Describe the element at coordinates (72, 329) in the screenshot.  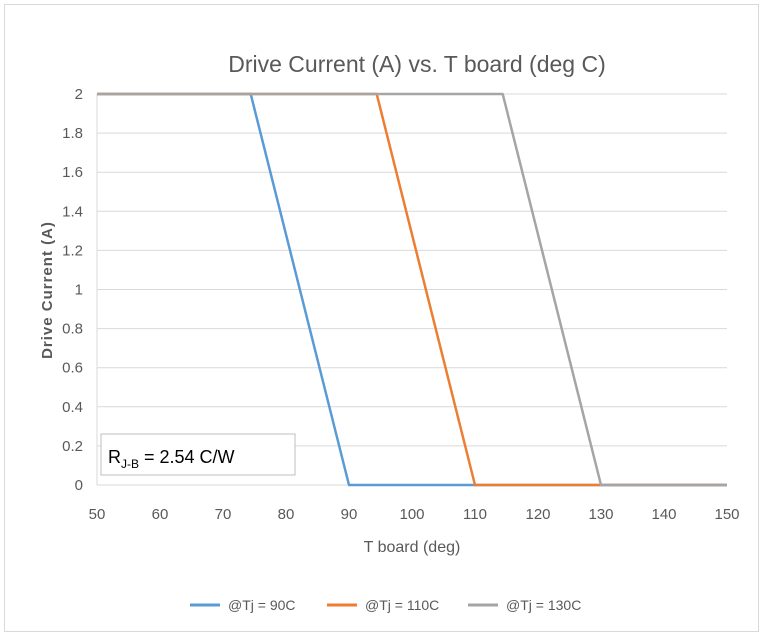
I see `y-tick-label: 0.8` at that location.